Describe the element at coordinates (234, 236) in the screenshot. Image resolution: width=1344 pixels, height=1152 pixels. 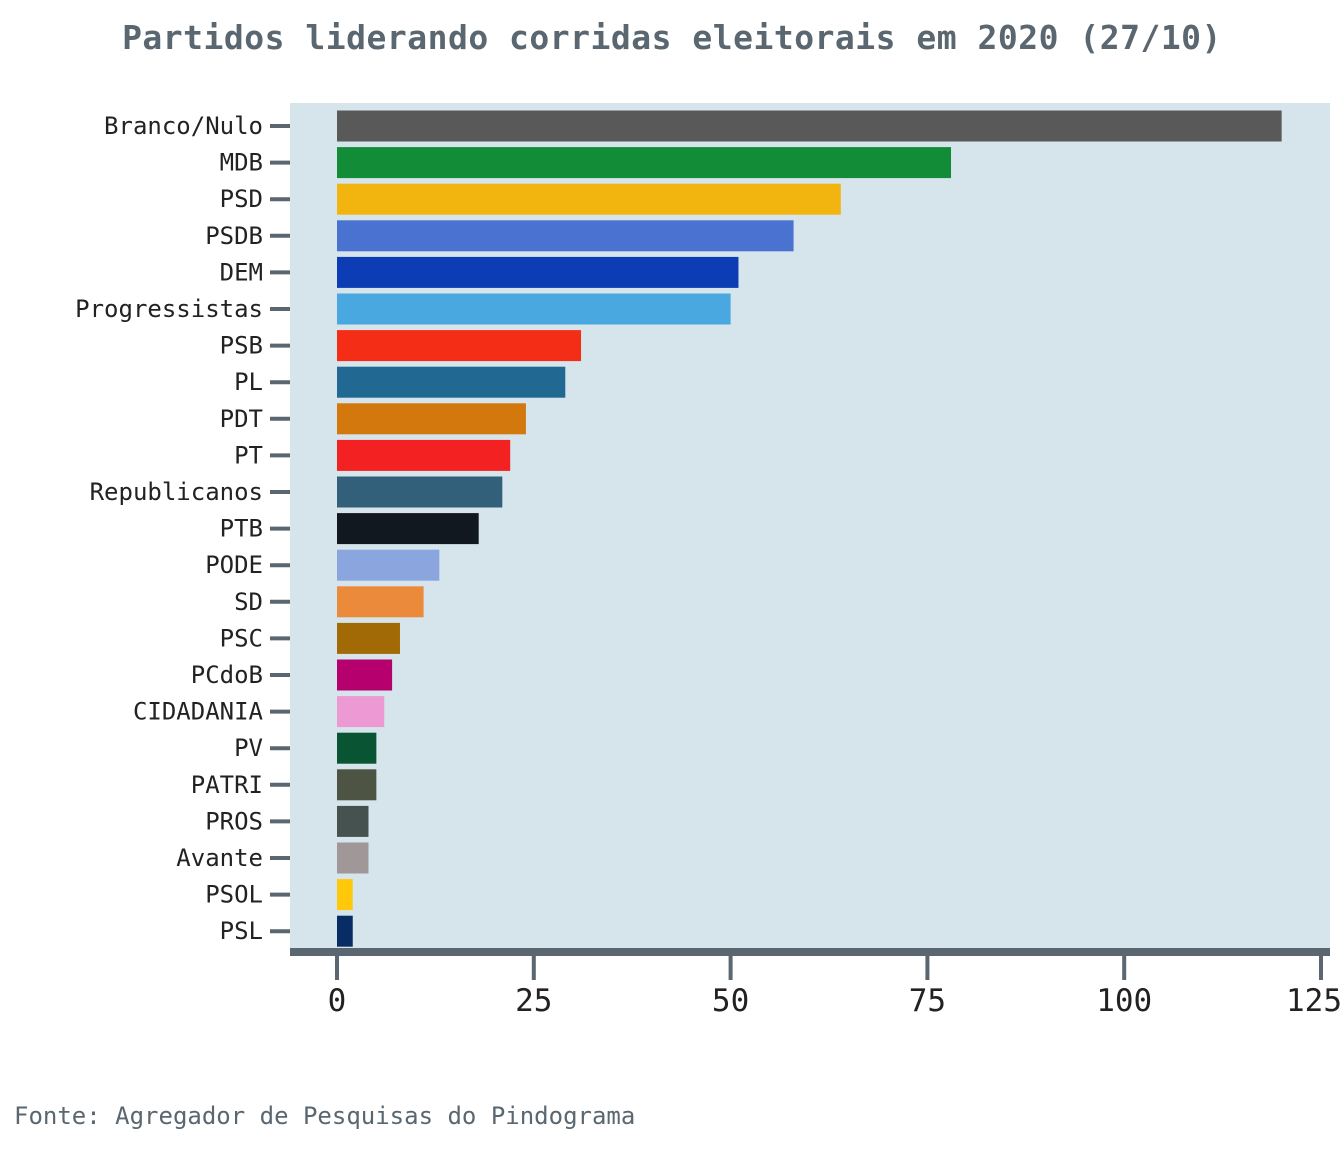
I see `category-label-psdb: PSDB` at that location.